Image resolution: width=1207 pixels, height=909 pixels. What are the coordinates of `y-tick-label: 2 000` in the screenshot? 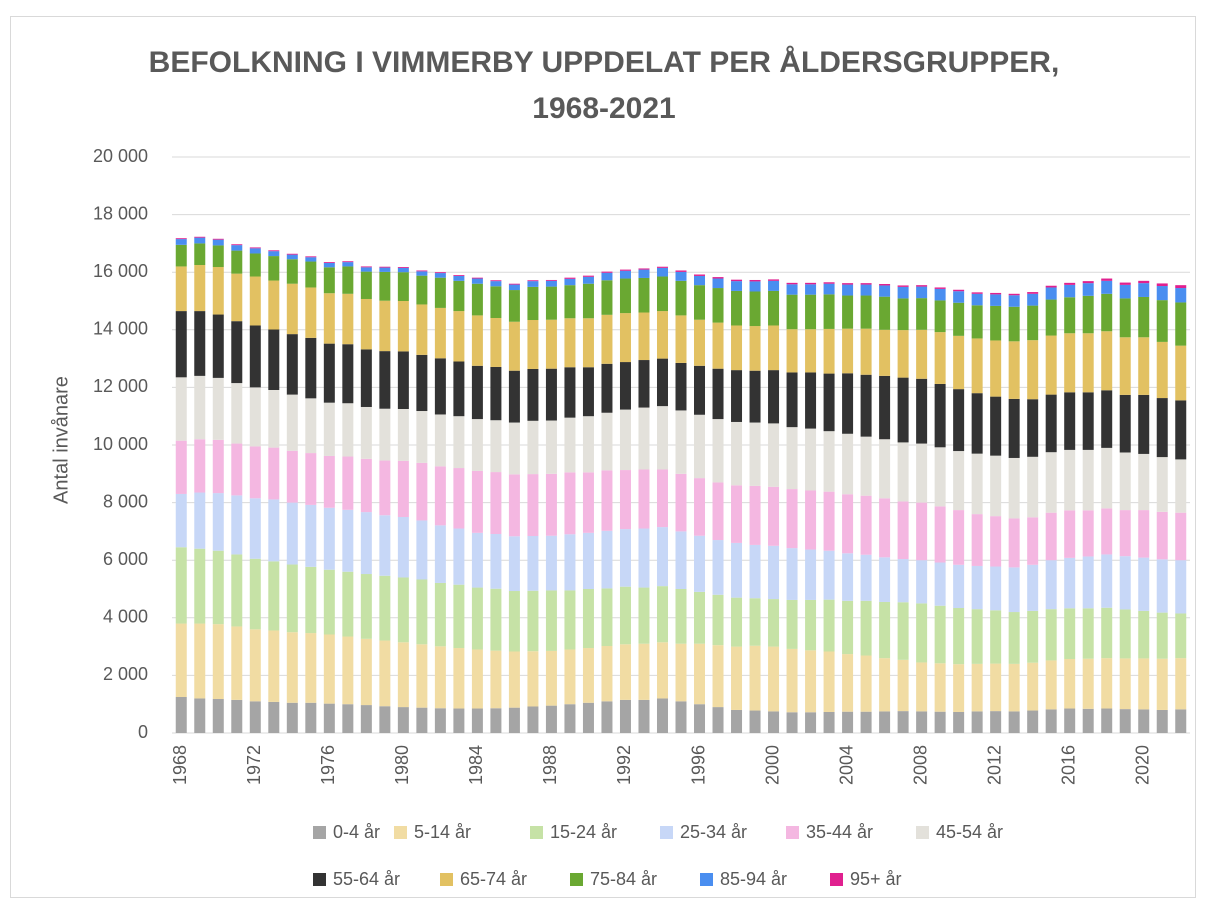 It's located at (125, 674).